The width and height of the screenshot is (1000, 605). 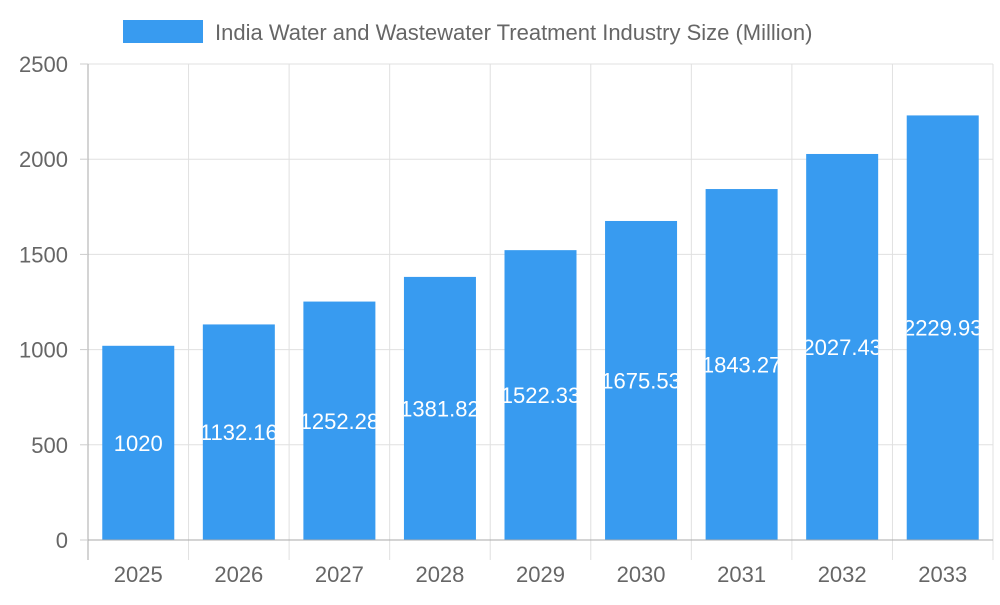 I want to click on data-label: 1132.16, so click(x=239, y=432).